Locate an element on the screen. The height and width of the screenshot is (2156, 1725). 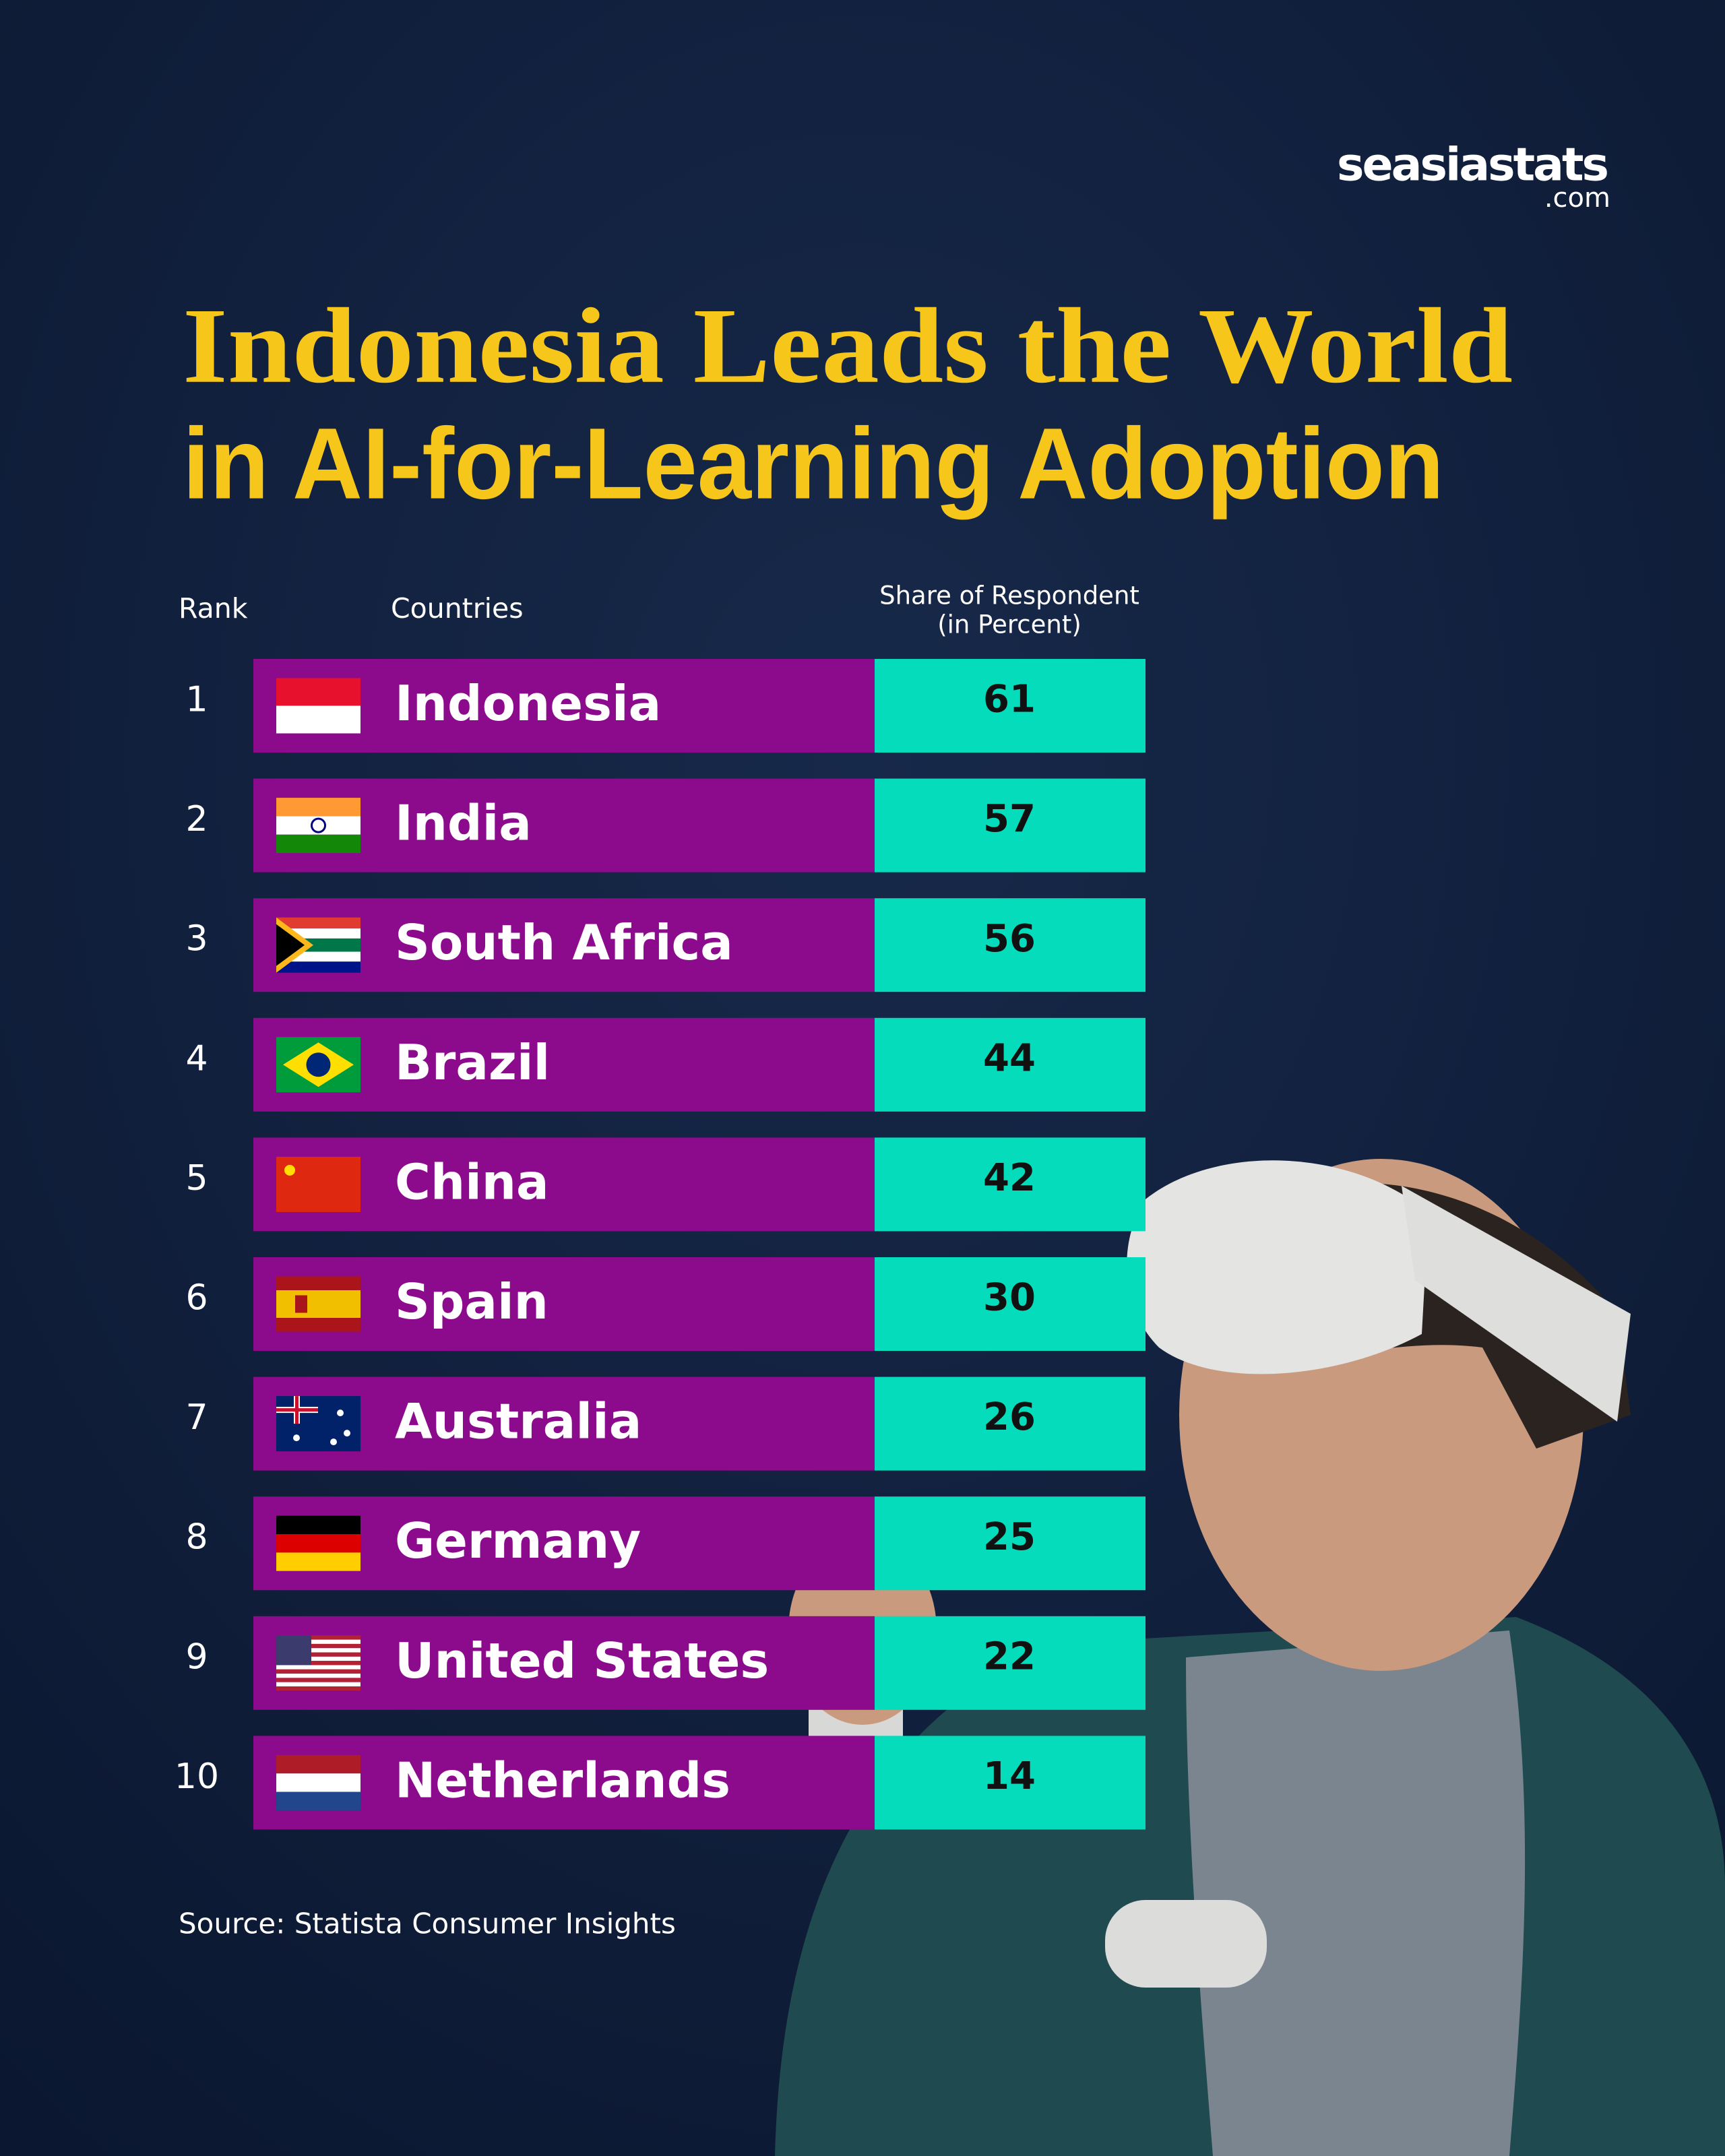
header-share: Share of Respondent is located at coordinates (1009, 595).